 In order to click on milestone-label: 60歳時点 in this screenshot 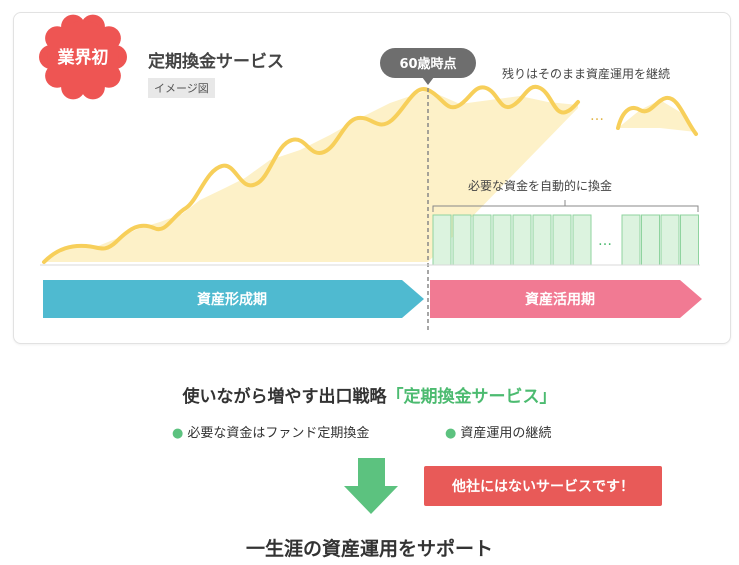, I will do `click(427, 64)`.